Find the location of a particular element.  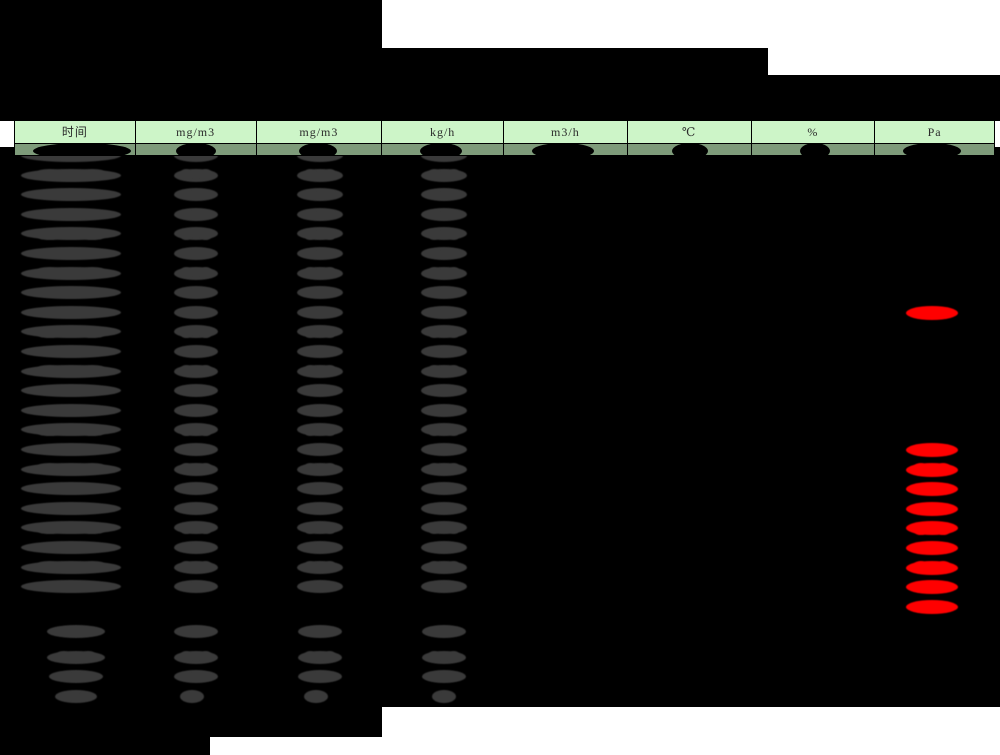

column-header-flow_vol: m3/h is located at coordinates (566, 138).